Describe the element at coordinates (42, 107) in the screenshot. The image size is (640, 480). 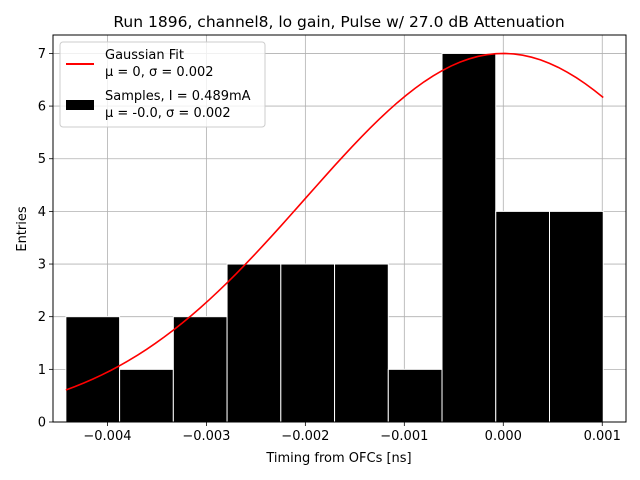
I see `y-tick-label: 6` at that location.